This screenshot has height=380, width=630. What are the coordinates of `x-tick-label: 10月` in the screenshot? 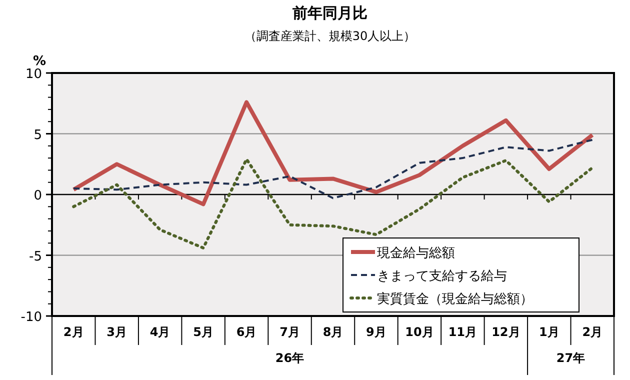 It's located at (419, 332).